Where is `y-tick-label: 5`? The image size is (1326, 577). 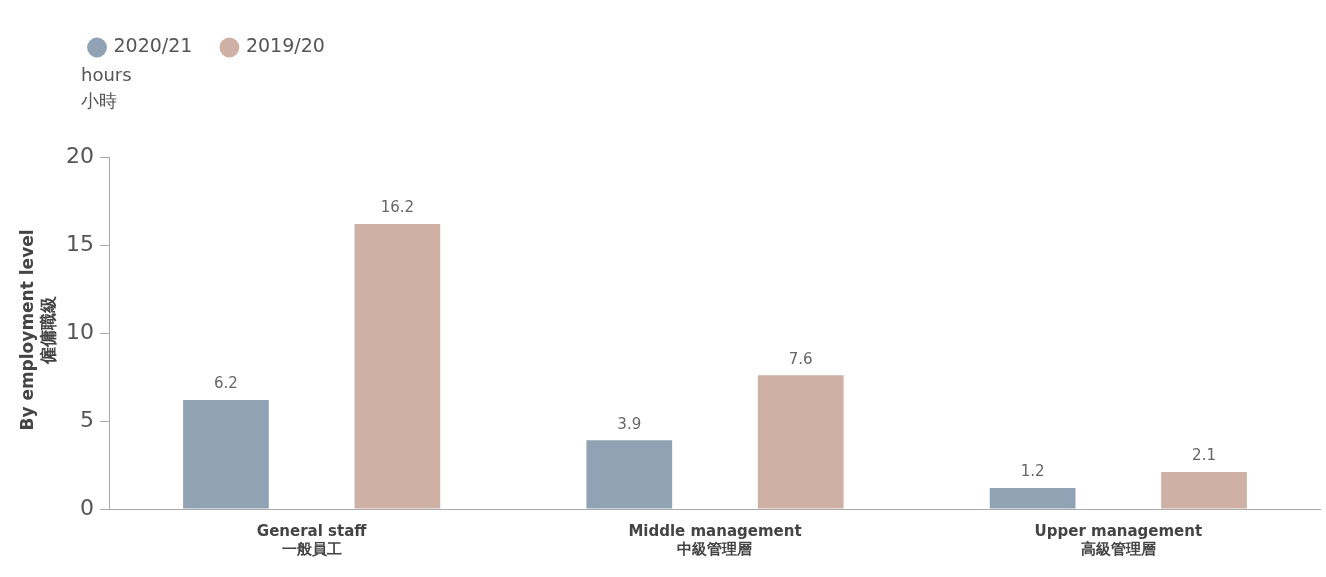 y-tick-label: 5 is located at coordinates (86, 419).